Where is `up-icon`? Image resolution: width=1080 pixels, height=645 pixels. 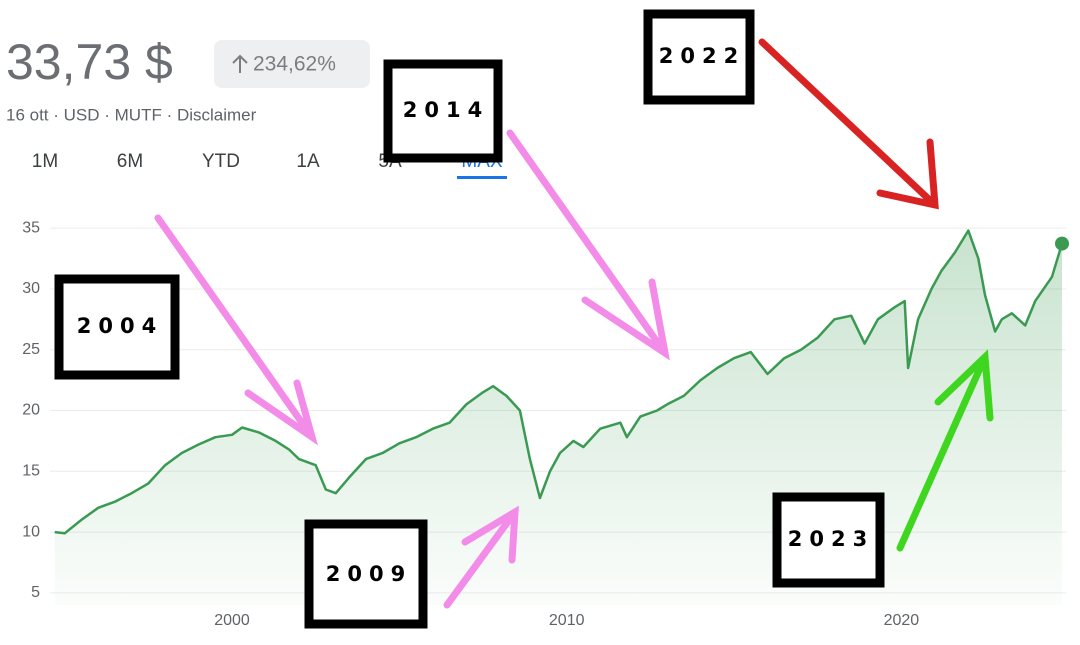
up-icon is located at coordinates (240, 63).